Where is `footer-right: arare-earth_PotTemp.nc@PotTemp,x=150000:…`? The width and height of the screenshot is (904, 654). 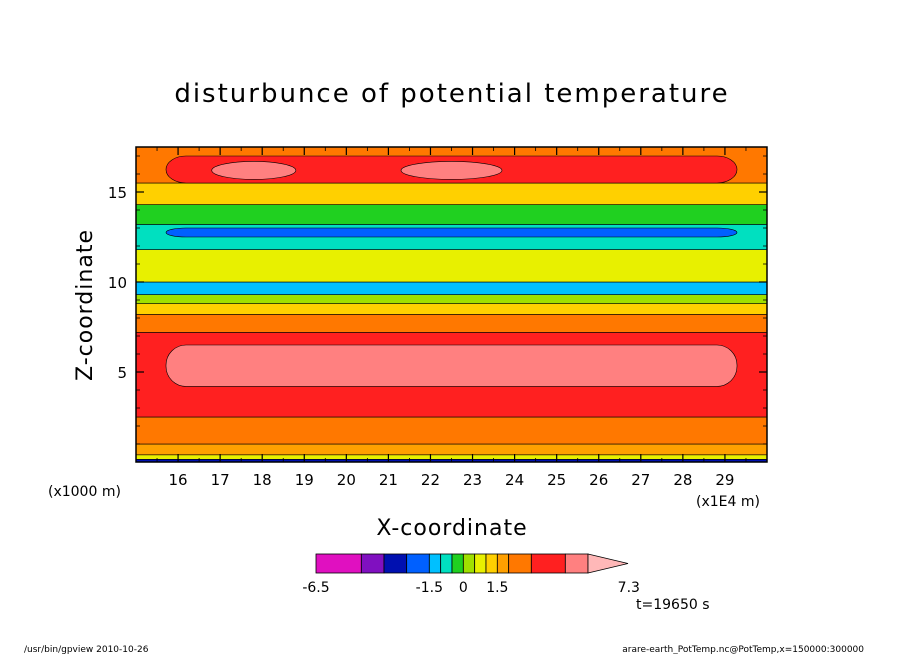
footer-right: arare-earth_PotTemp.nc@PotTemp,x=150000:… is located at coordinates (743, 649).